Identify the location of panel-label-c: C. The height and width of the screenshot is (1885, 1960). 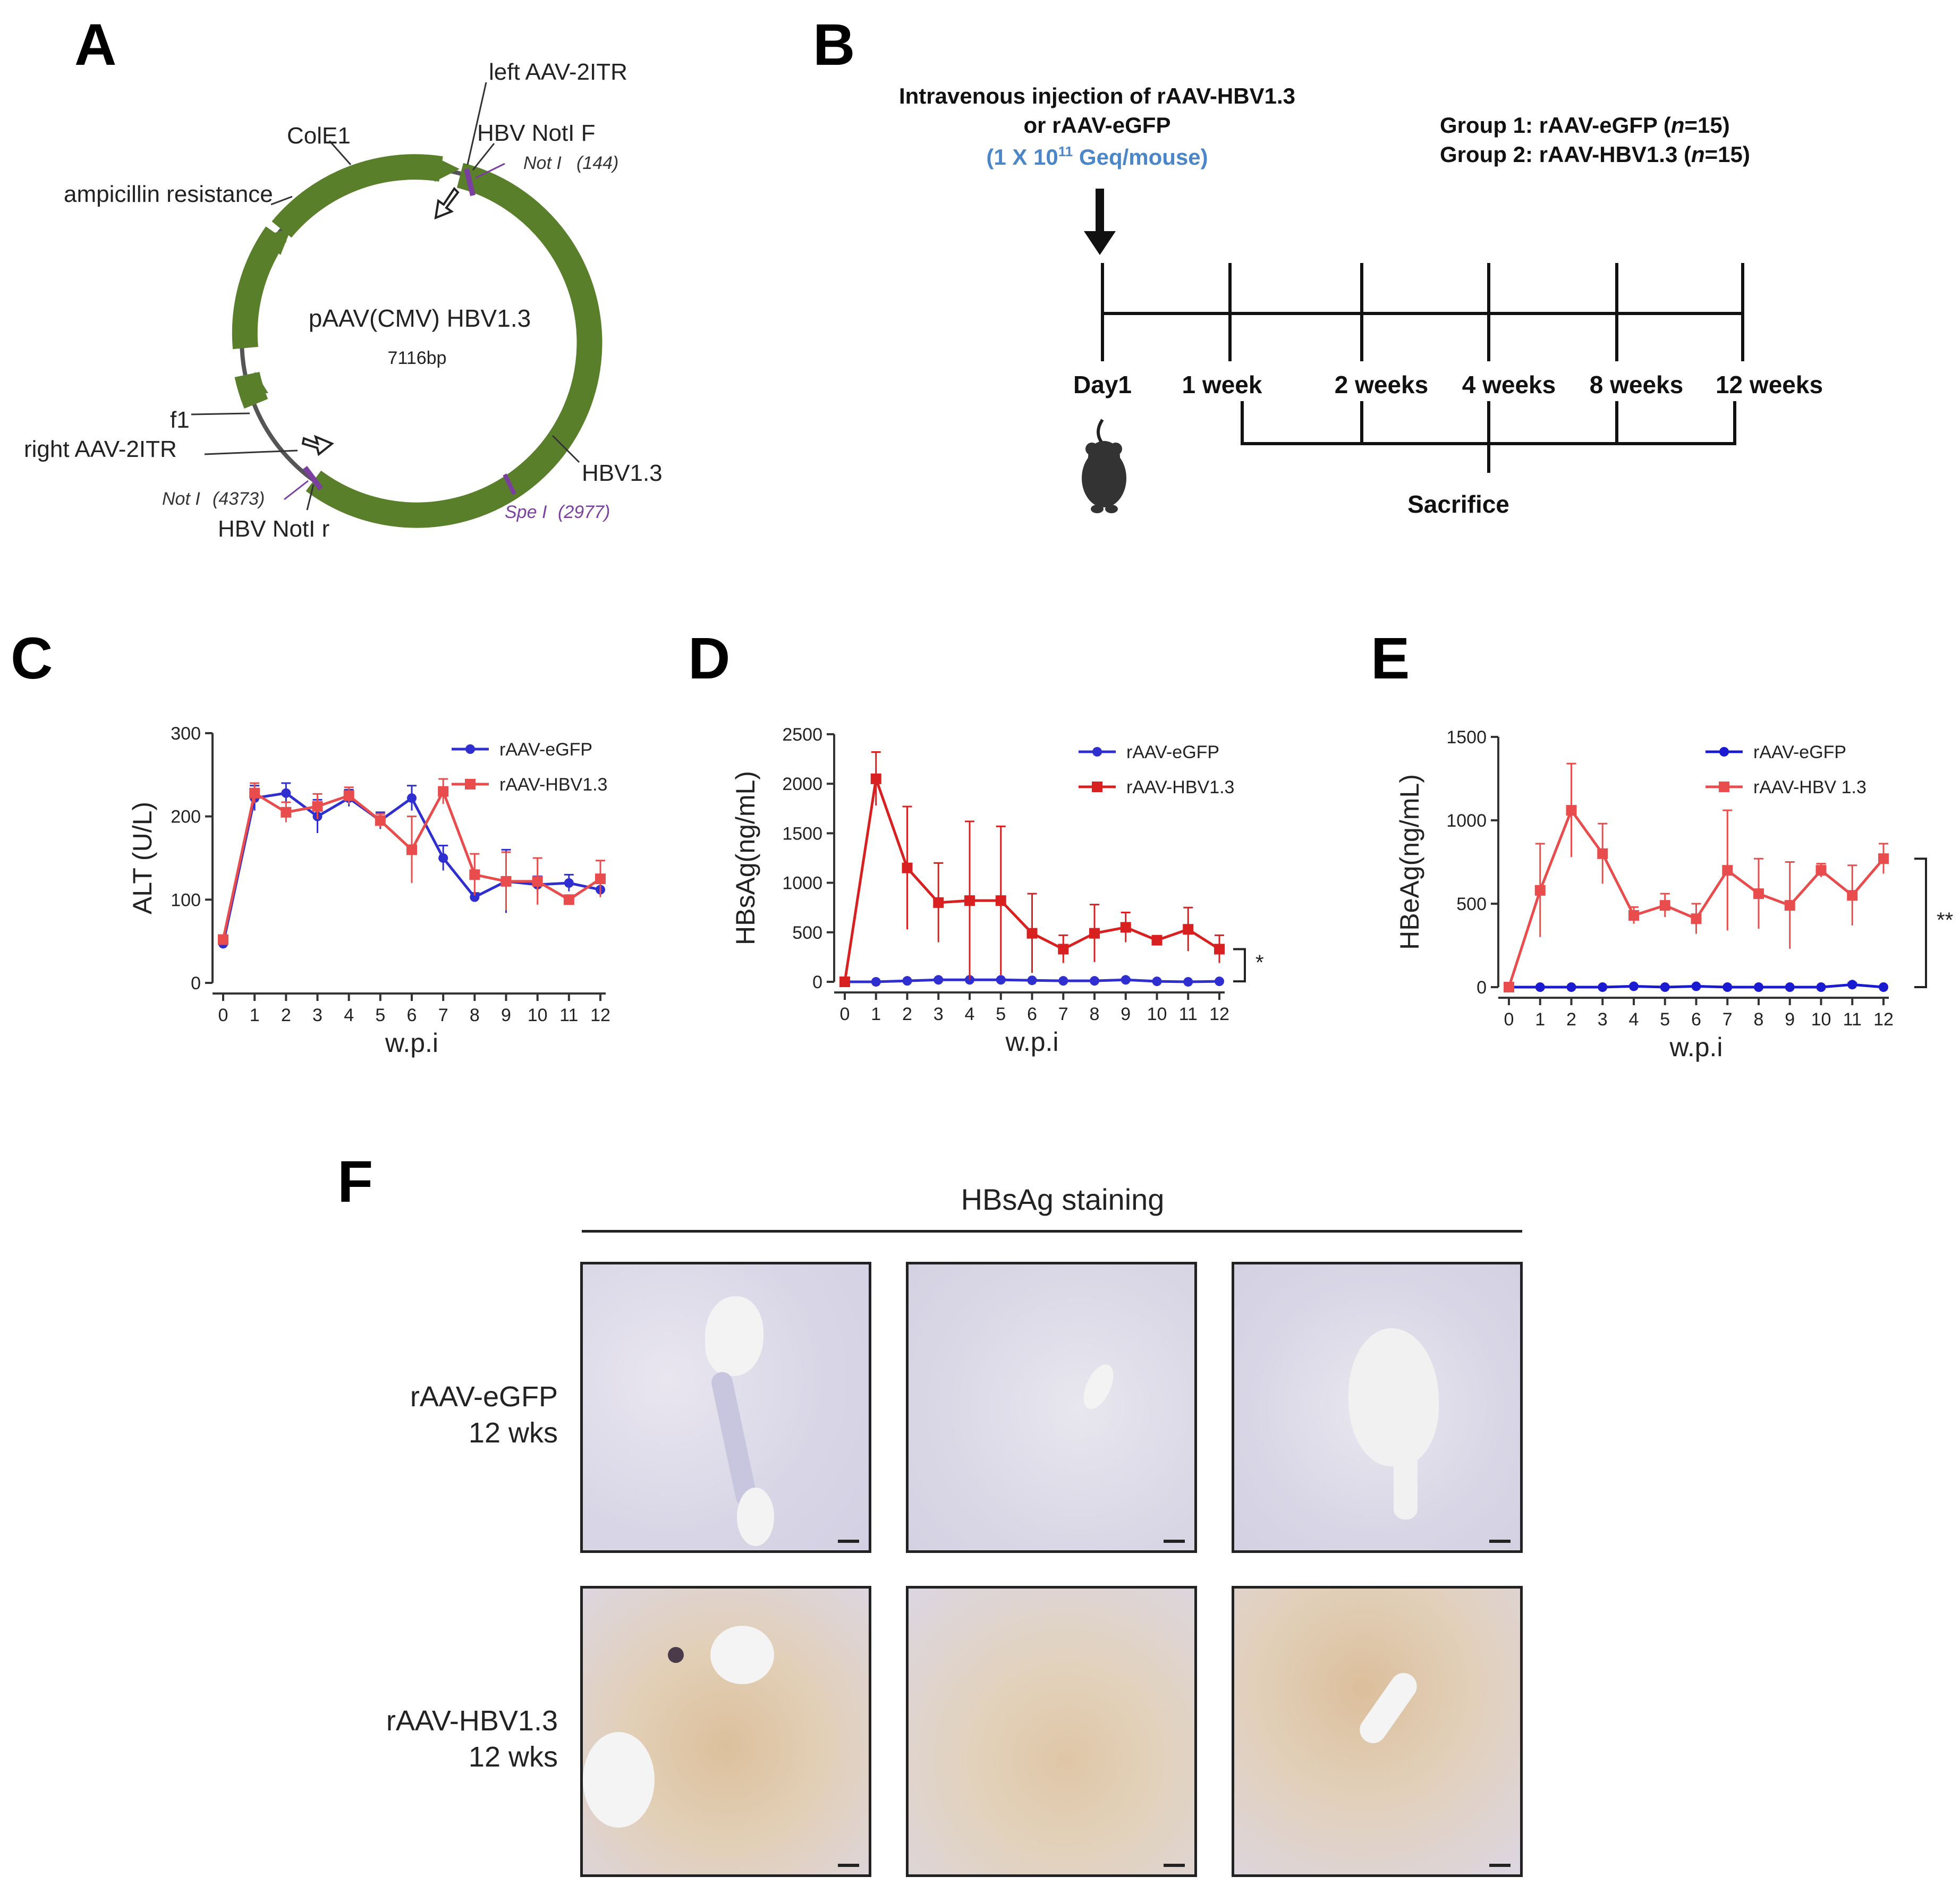
(32, 659).